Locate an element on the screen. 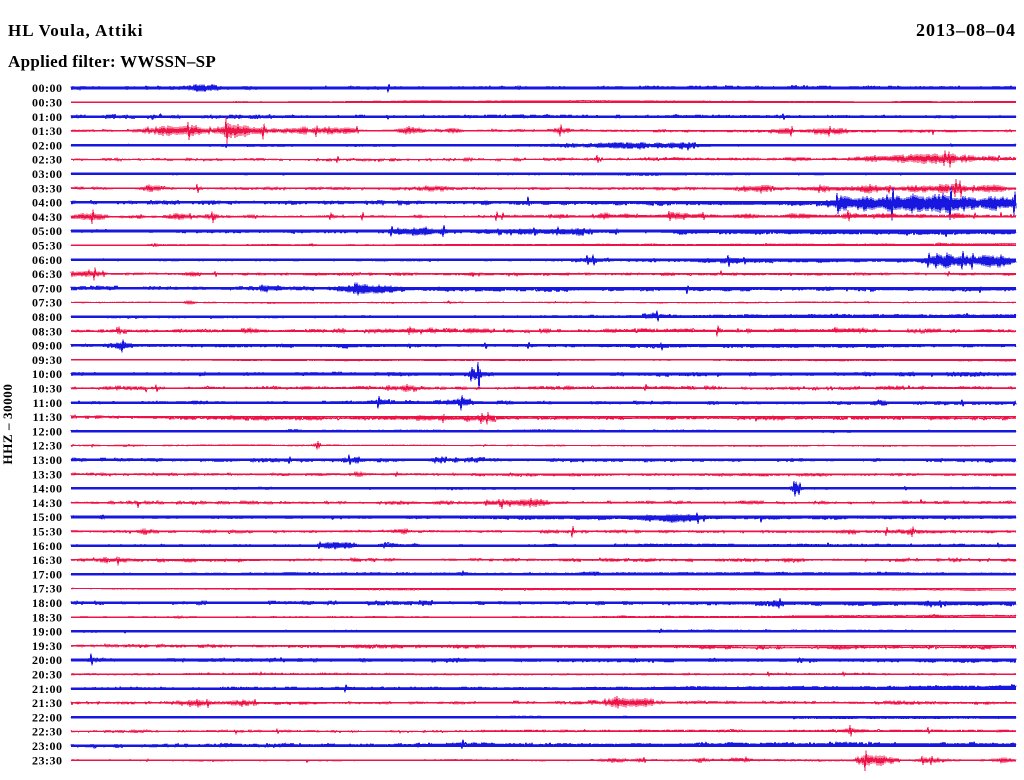  svg-text: 07:00 is located at coordinates (47, 288).